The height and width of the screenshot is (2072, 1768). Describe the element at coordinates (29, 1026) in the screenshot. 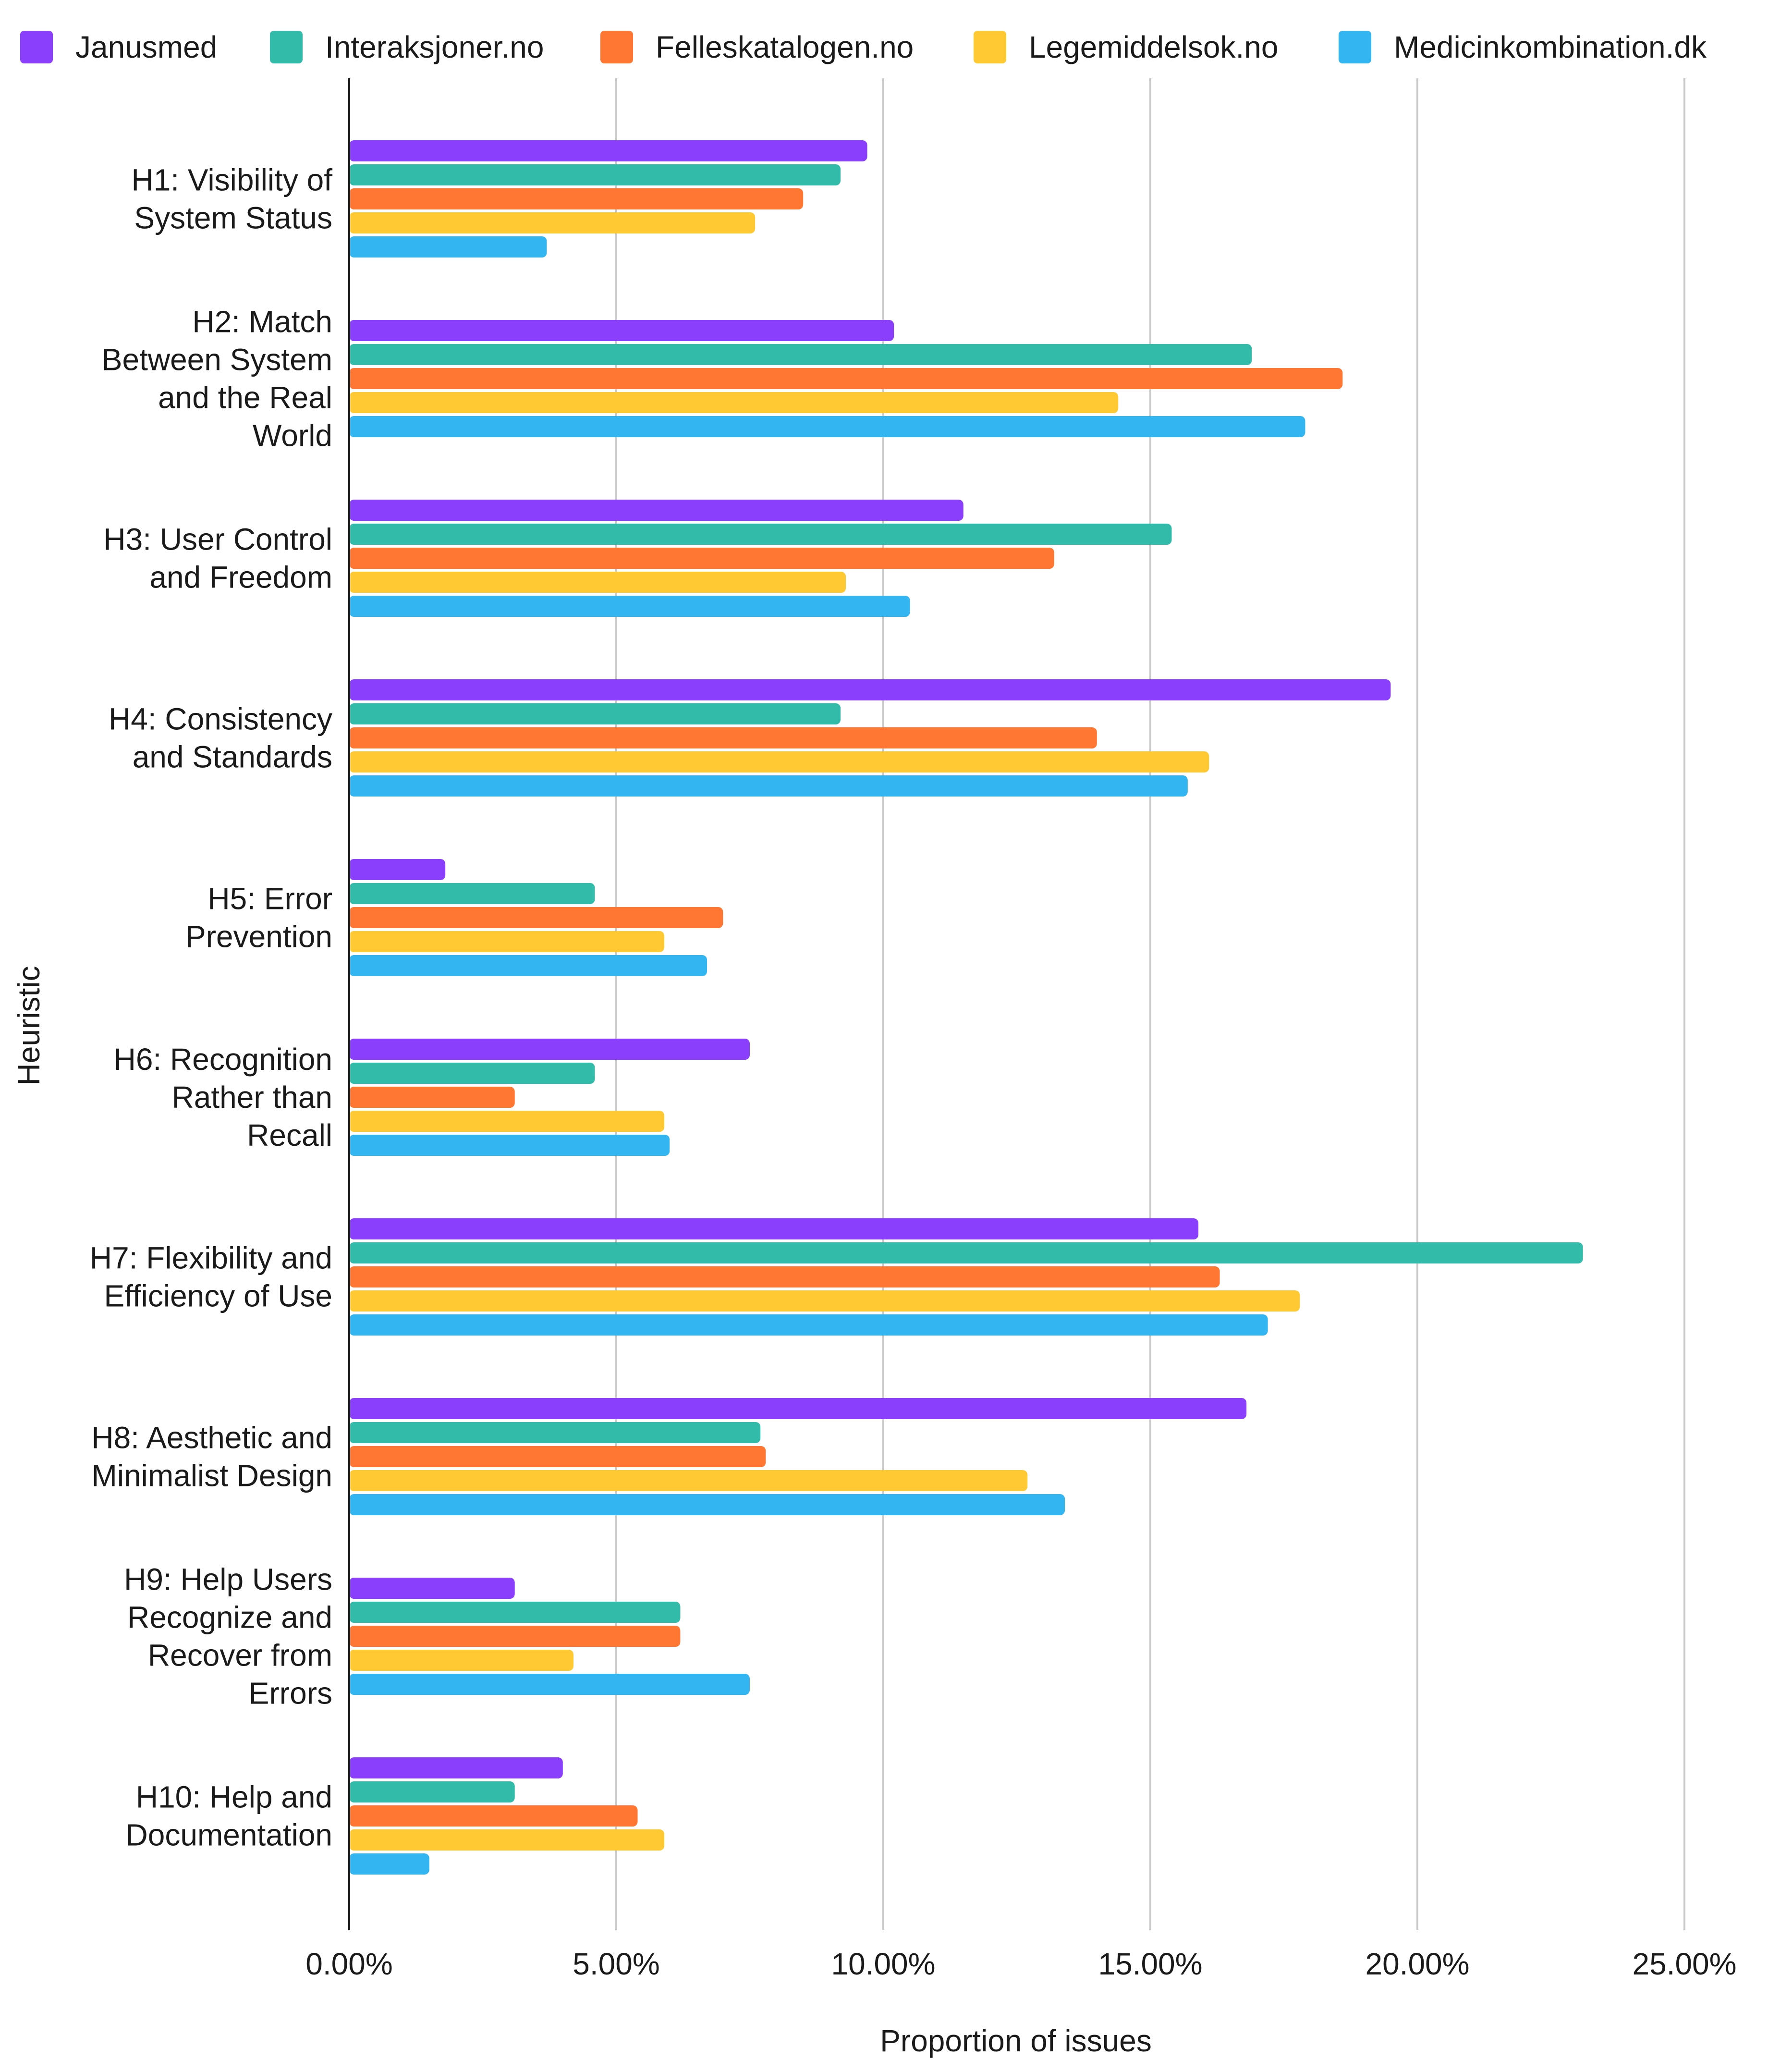

I see `y-axis-title: Heuristic` at that location.